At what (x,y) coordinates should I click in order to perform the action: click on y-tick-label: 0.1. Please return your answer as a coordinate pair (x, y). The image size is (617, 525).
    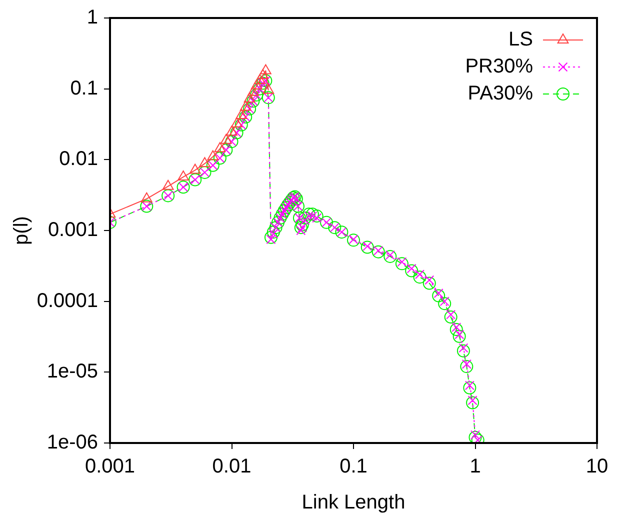
    Looking at the image, I should click on (84, 88).